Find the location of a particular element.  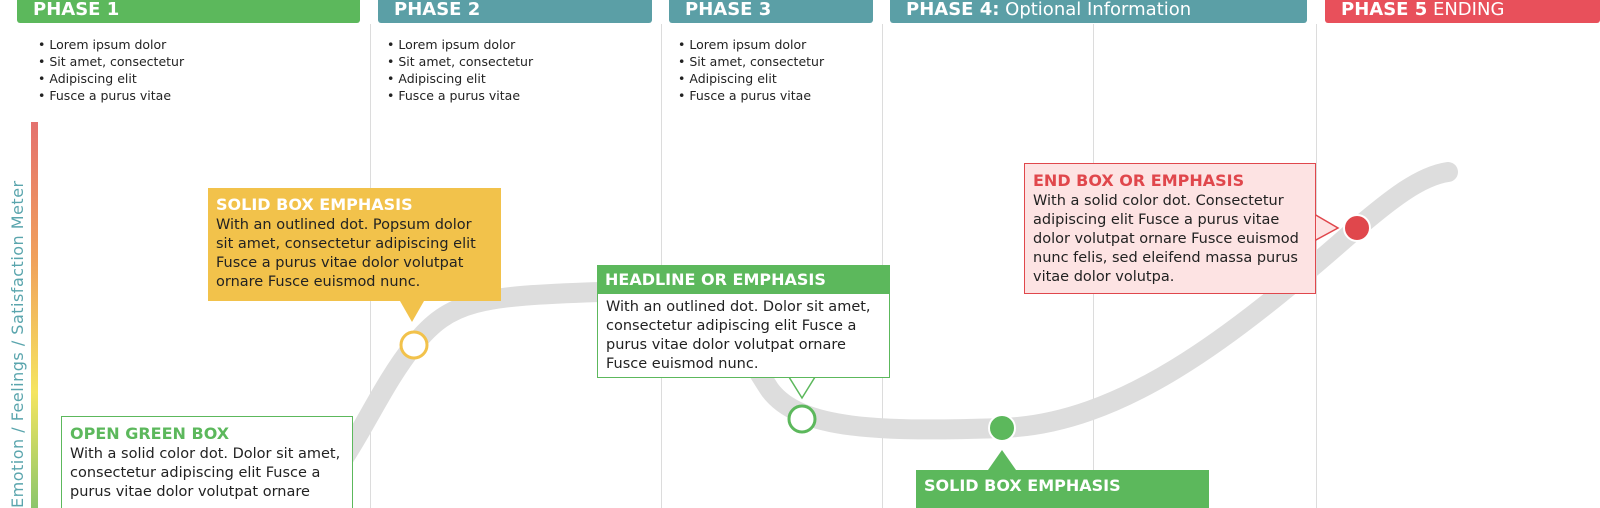

satisfaction-meter-bar is located at coordinates (34, 315).